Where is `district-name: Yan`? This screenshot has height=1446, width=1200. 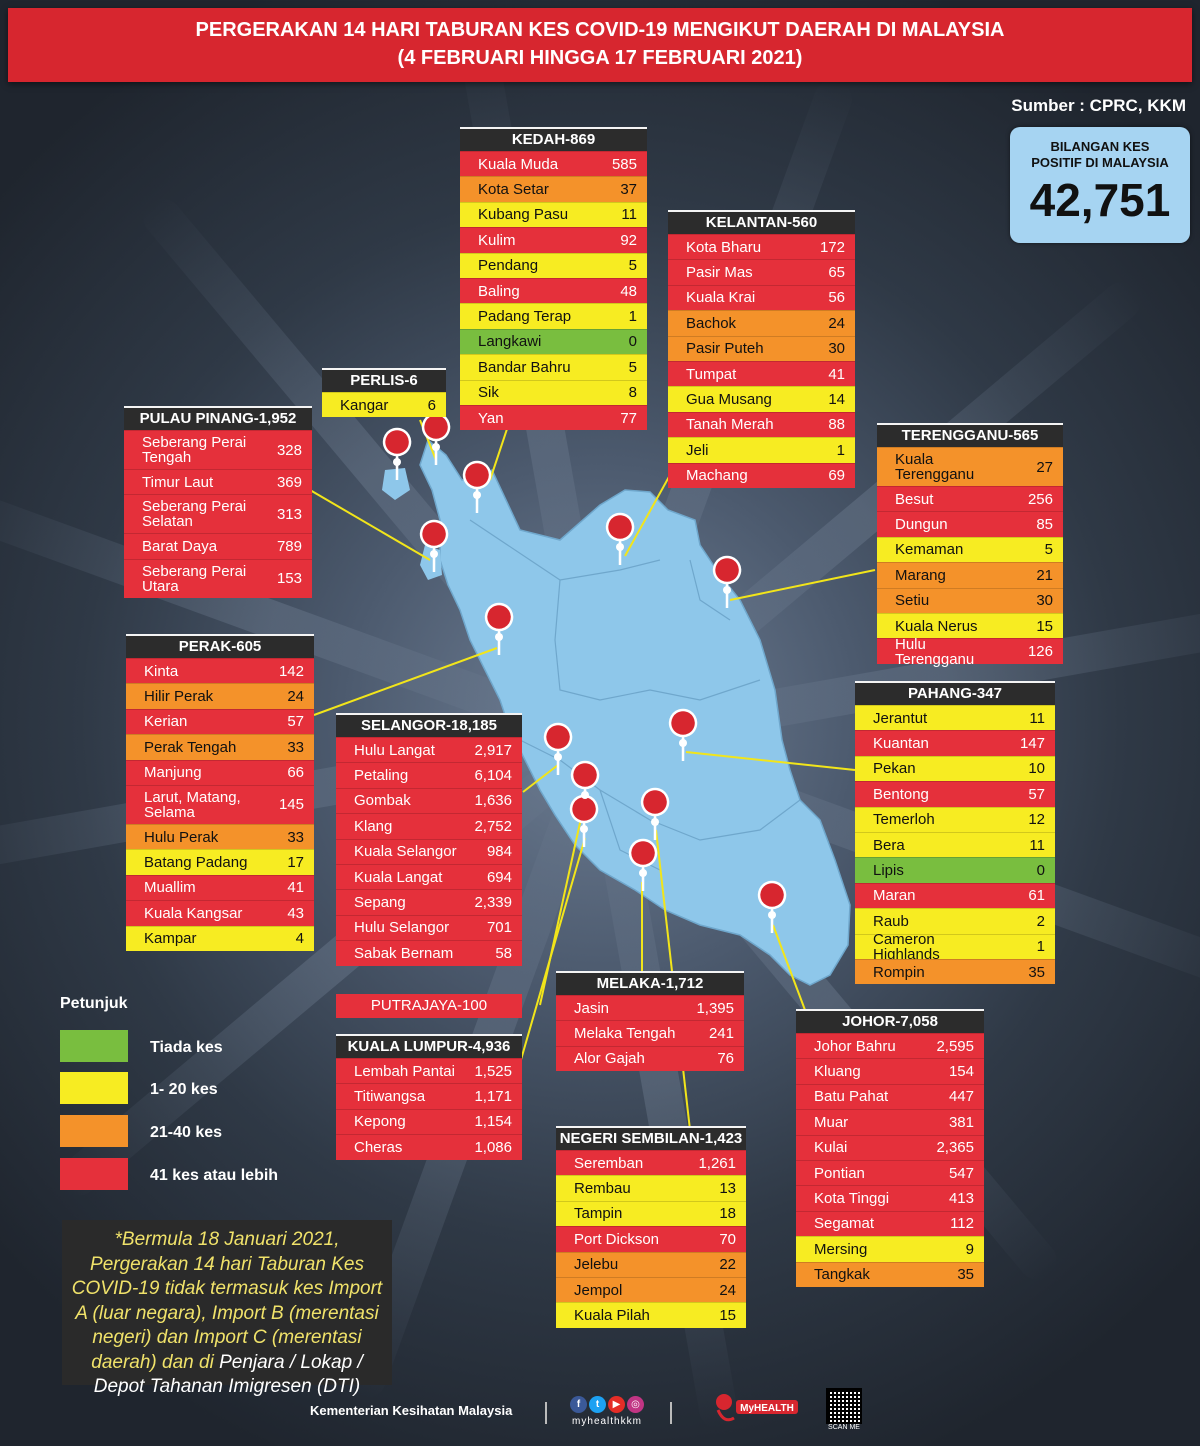 district-name: Yan is located at coordinates (491, 418).